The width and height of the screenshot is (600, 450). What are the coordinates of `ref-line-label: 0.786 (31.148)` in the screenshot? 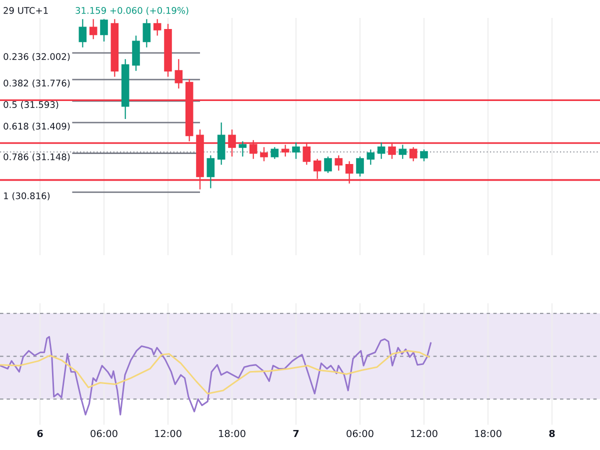 It's located at (37, 157).